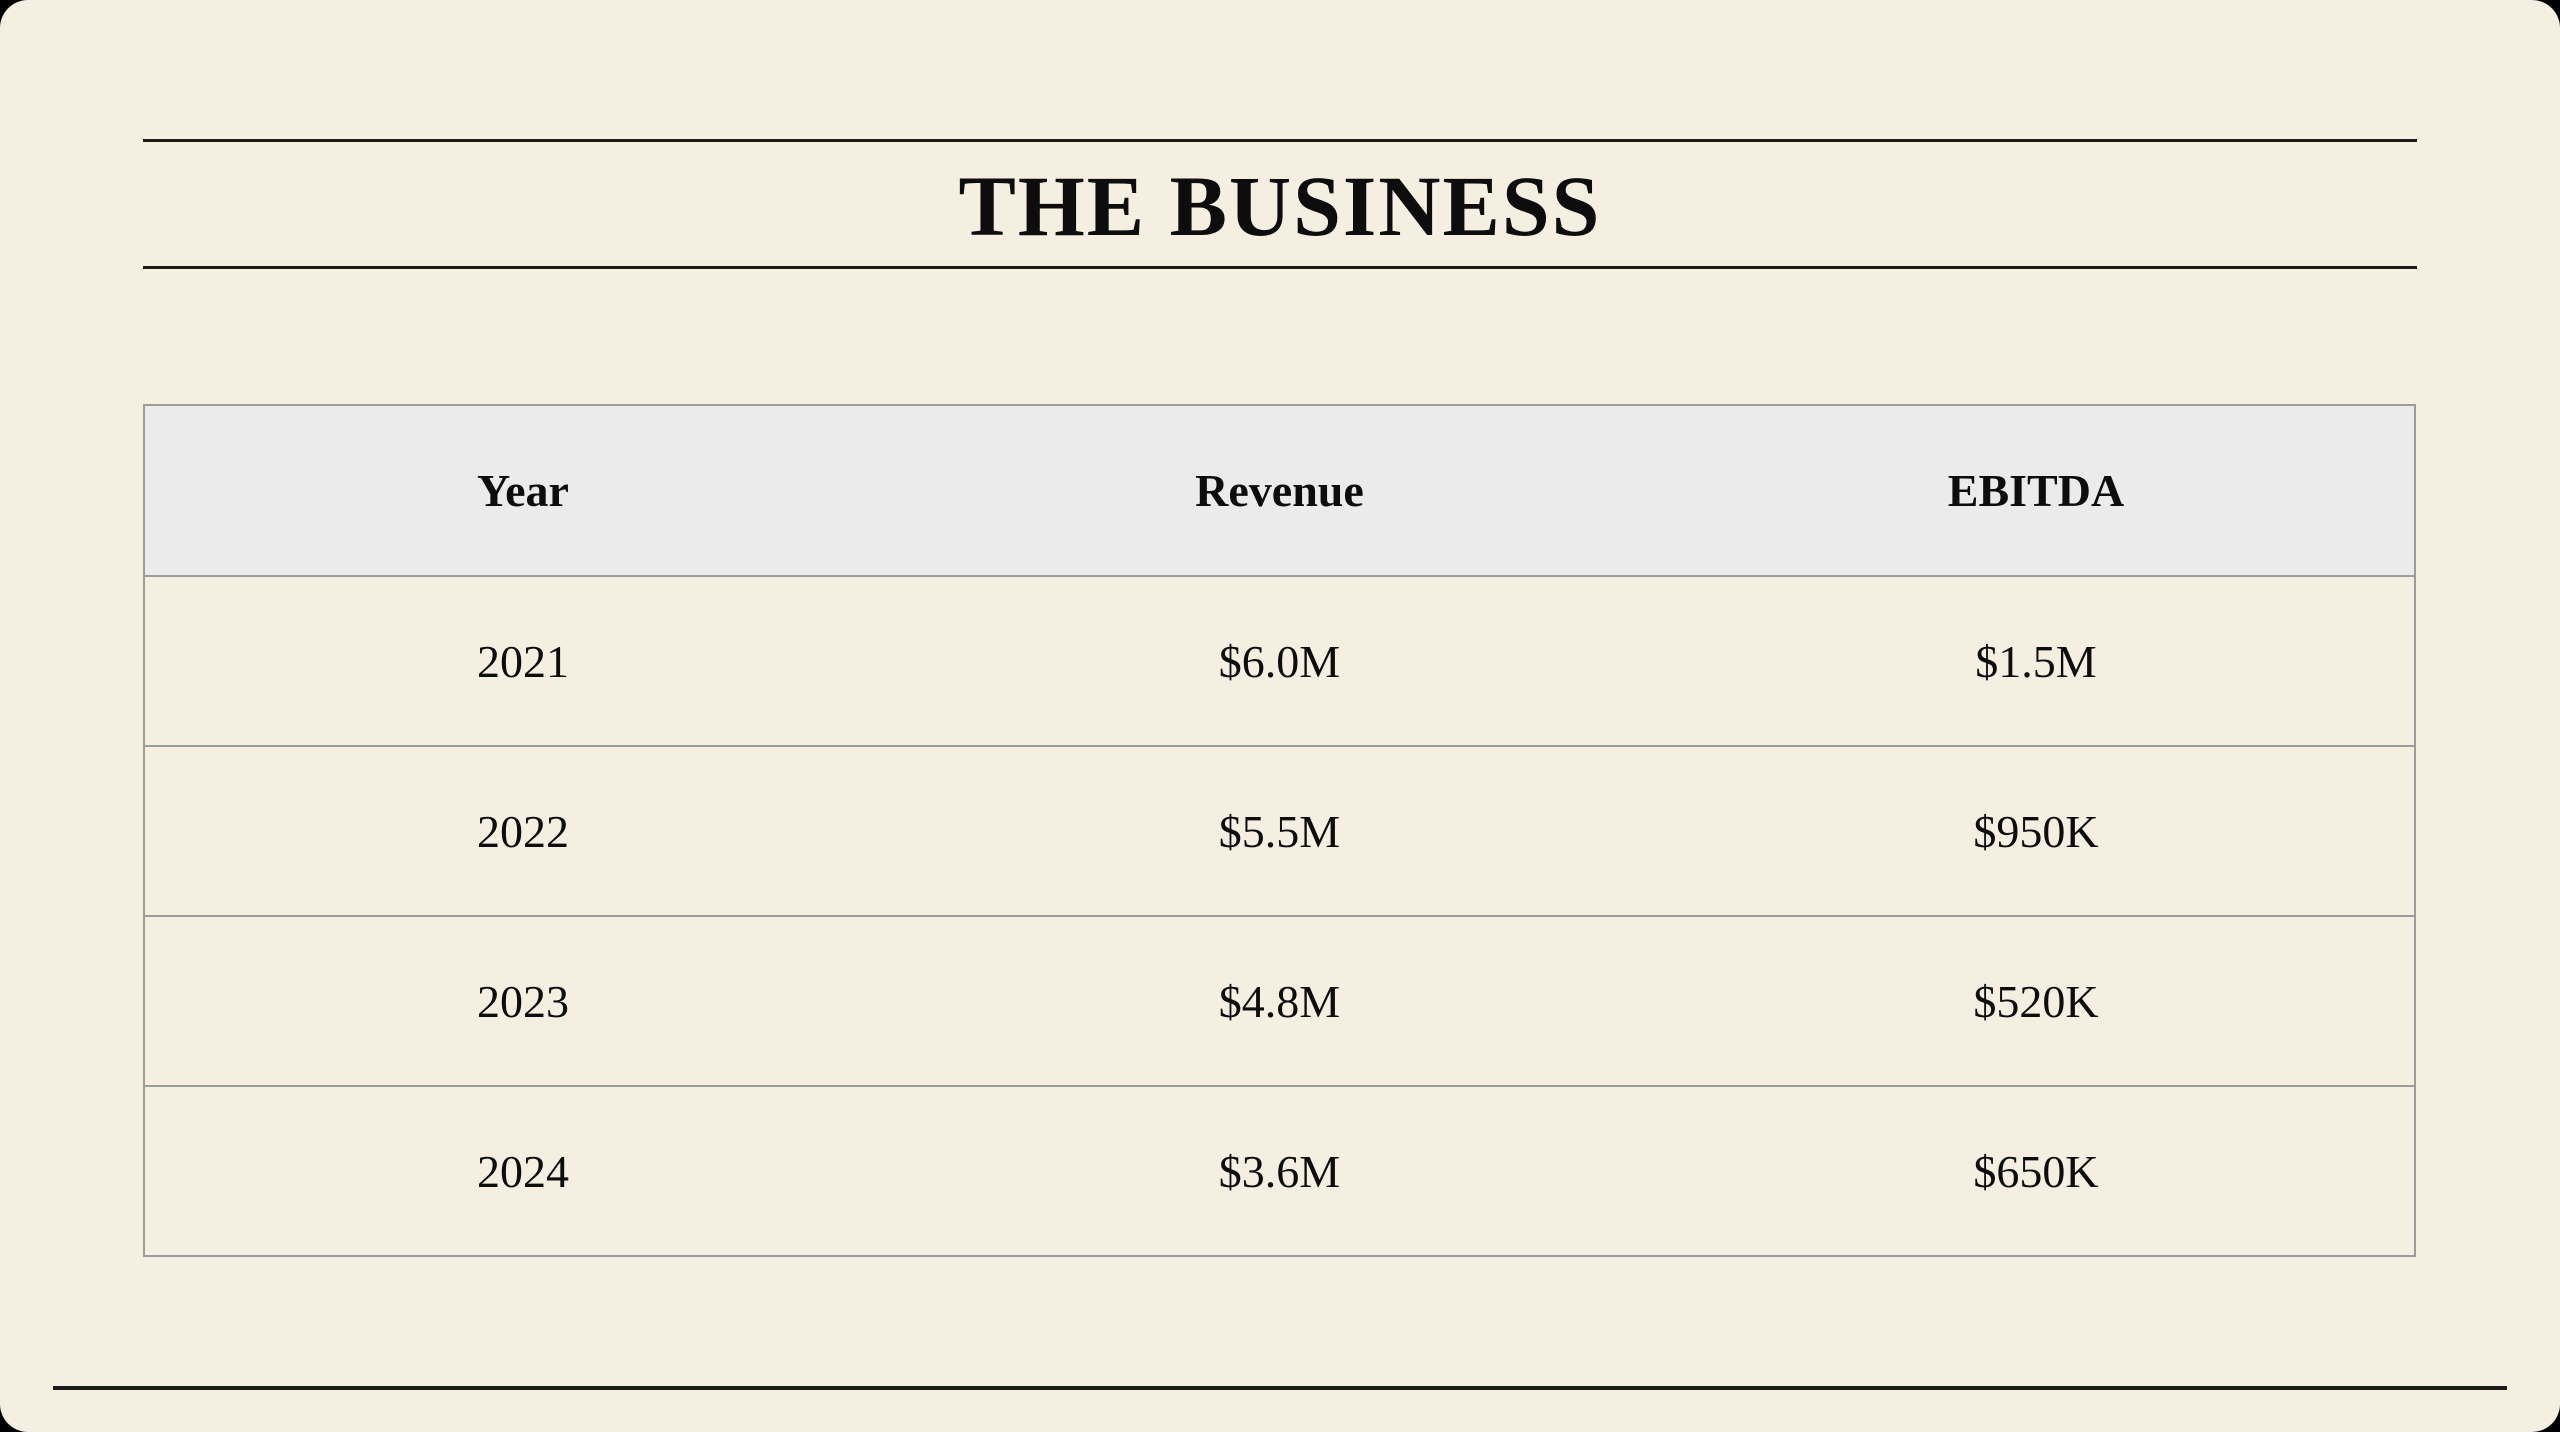  What do you see at coordinates (2037, 490) in the screenshot?
I see `column-header-ebitda: EBITDA` at bounding box center [2037, 490].